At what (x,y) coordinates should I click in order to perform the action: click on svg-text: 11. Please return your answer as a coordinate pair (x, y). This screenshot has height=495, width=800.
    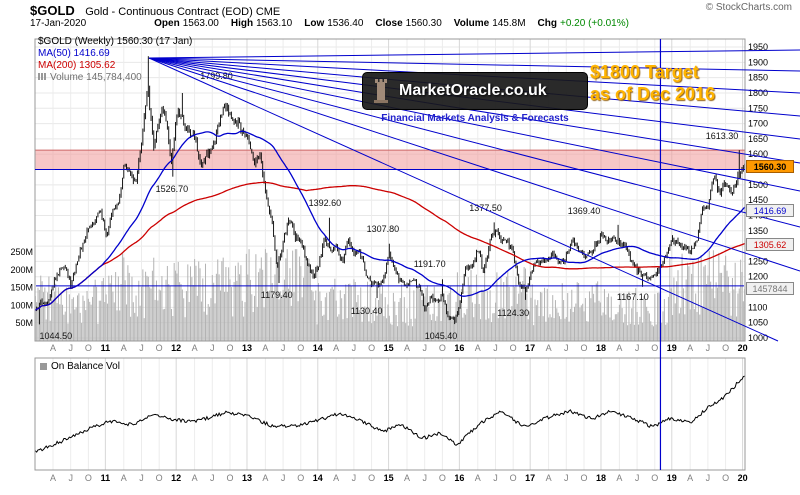
    Looking at the image, I should click on (106, 348).